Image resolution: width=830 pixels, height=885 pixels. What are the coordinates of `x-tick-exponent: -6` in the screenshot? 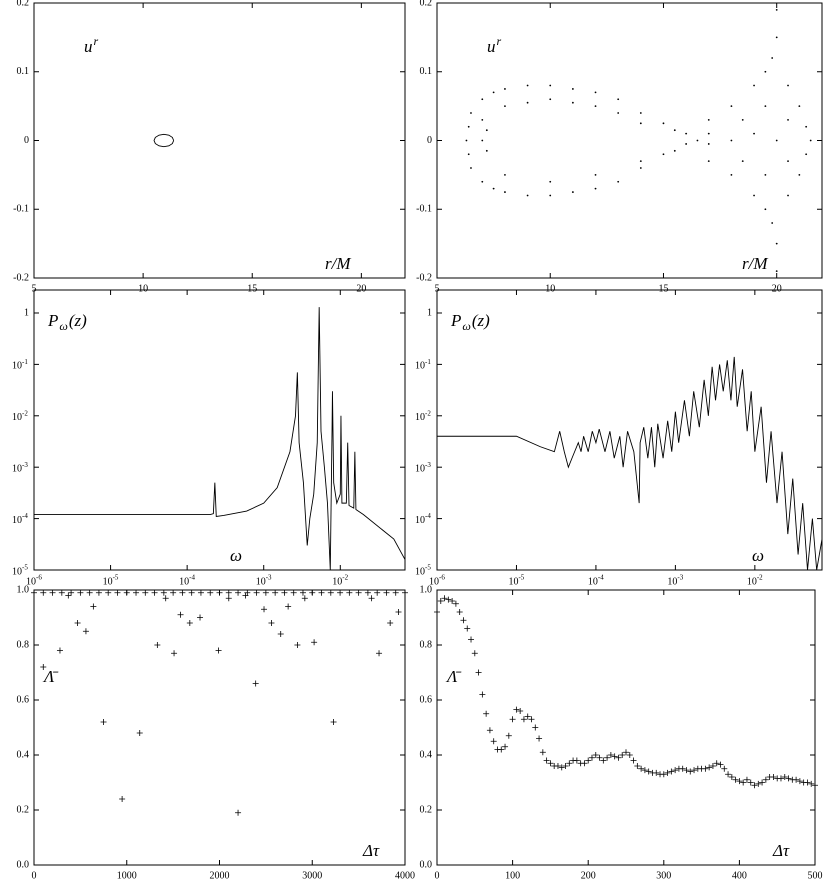 It's located at (39, 578).